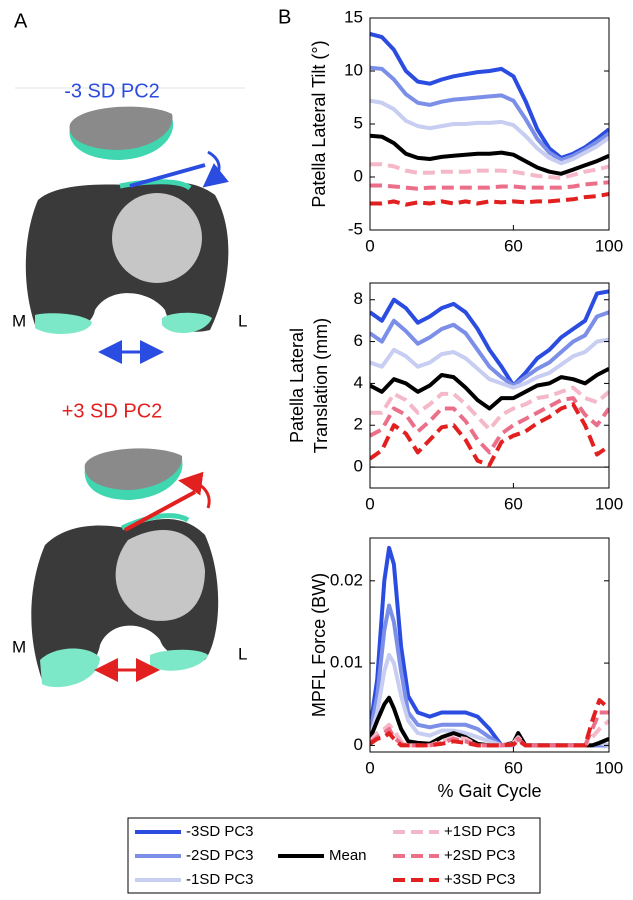 This screenshot has height=900, width=633. I want to click on shape-title: +3 SD PC2, so click(112, 411).